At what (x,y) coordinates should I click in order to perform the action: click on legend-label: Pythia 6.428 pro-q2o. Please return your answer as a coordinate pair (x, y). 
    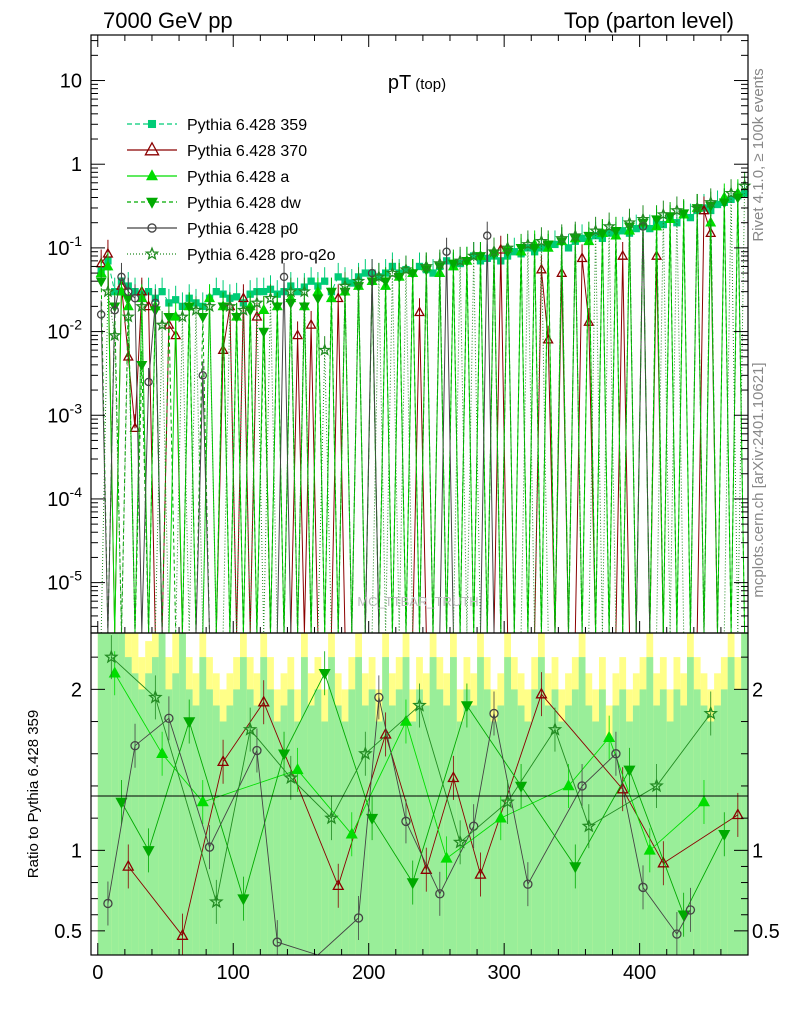
    Looking at the image, I should click on (261, 255).